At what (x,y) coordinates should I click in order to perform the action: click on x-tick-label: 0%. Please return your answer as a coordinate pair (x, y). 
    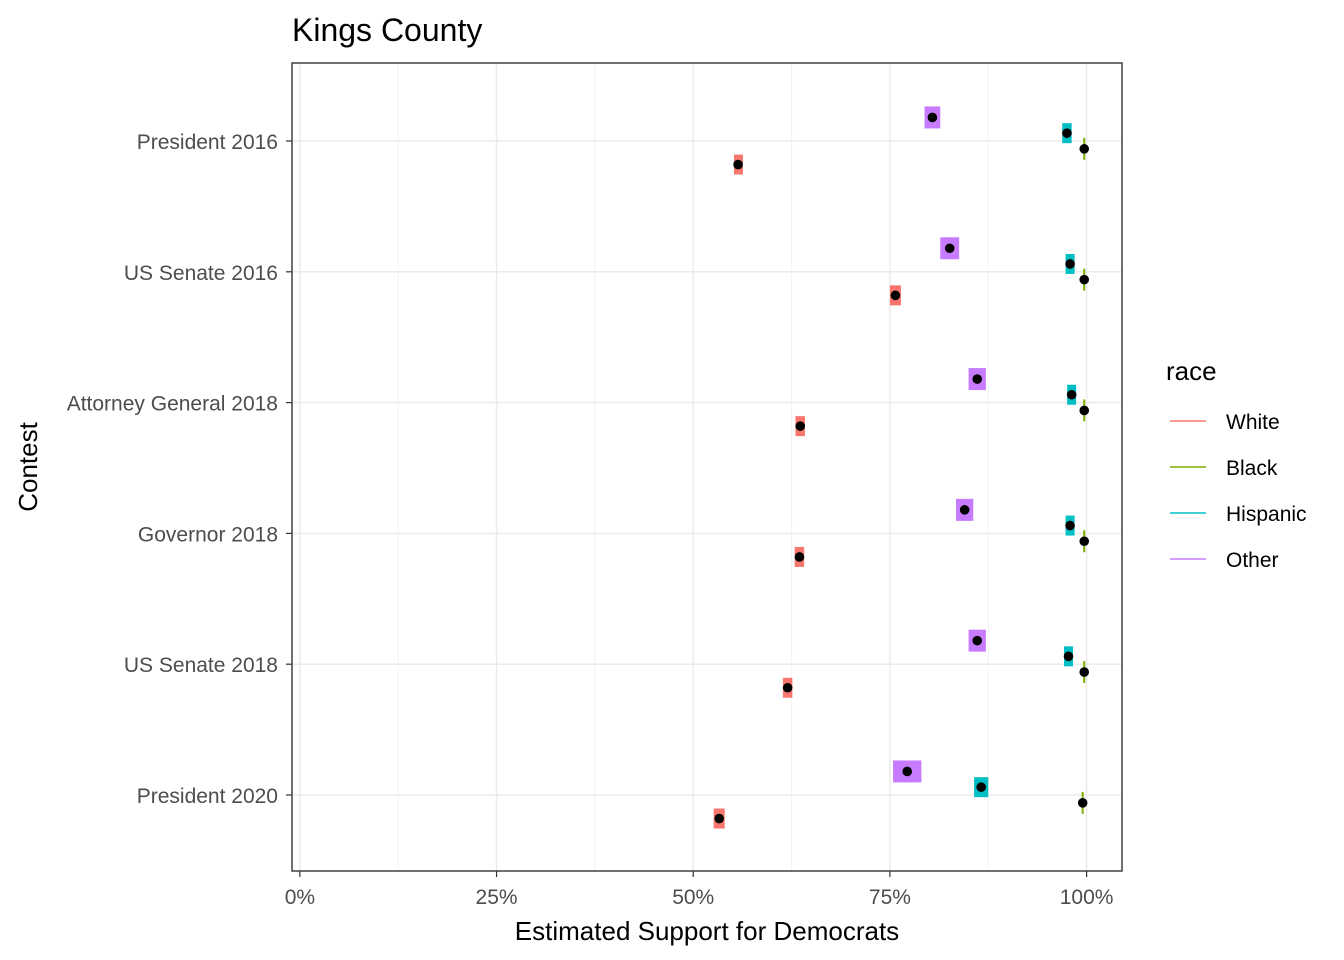
    Looking at the image, I should click on (300, 897).